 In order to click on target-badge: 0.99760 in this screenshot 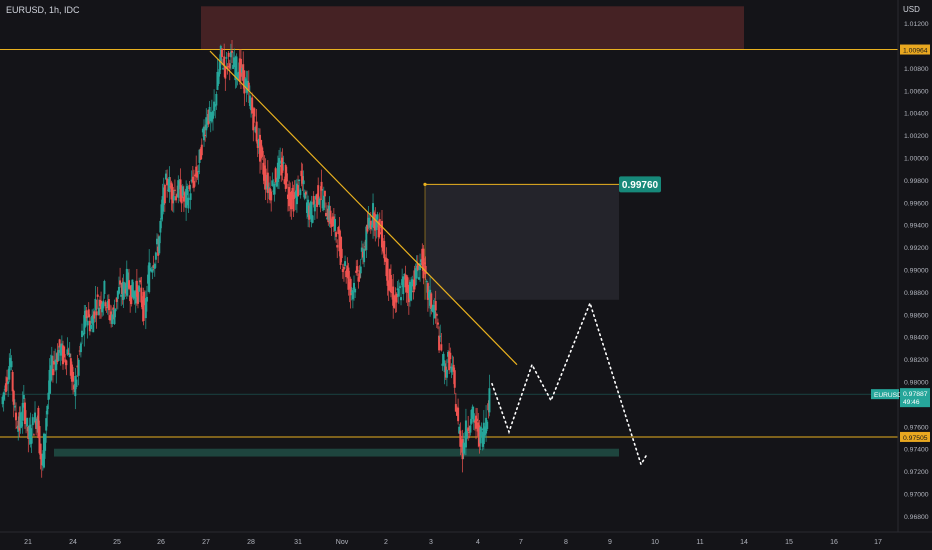, I will do `click(640, 184)`.